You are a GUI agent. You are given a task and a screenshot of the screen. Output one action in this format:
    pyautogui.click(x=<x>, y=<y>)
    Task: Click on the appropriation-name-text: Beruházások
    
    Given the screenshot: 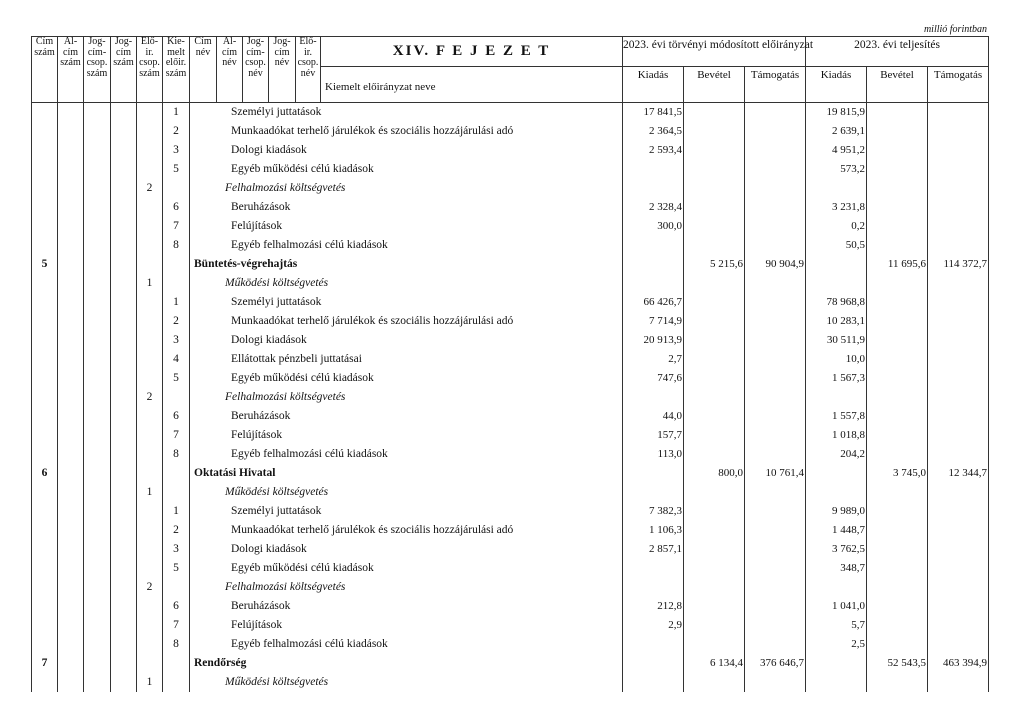 What is the action you would take?
    pyautogui.click(x=261, y=416)
    